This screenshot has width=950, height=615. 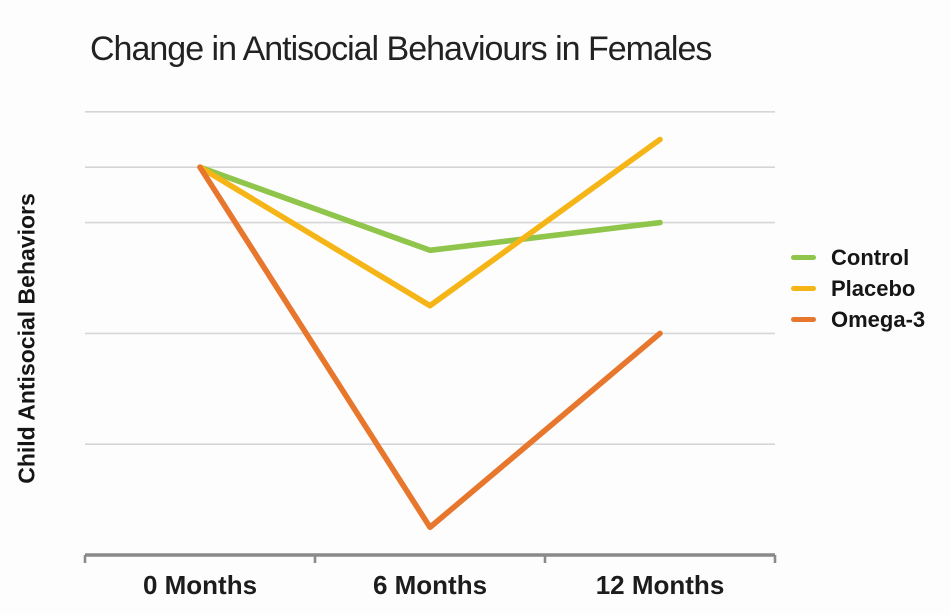 What do you see at coordinates (430, 585) in the screenshot?
I see `x-tick-label: 6 Months` at bounding box center [430, 585].